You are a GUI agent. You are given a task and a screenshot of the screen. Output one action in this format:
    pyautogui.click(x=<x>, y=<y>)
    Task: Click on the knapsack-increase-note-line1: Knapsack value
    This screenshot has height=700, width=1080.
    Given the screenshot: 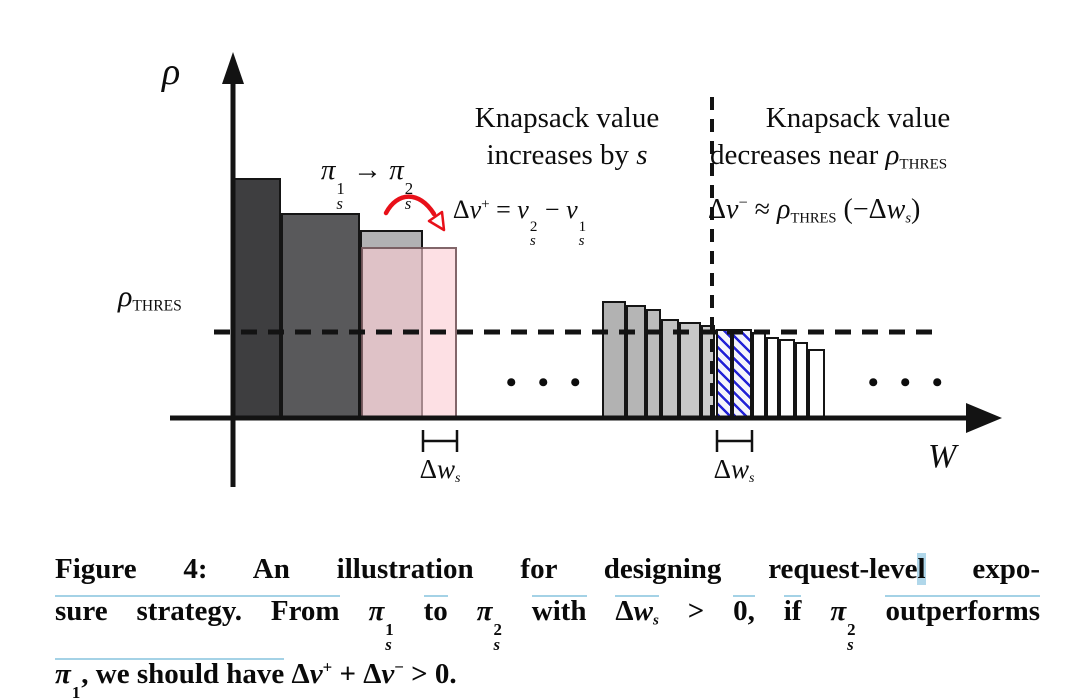 What is the action you would take?
    pyautogui.click(x=567, y=118)
    